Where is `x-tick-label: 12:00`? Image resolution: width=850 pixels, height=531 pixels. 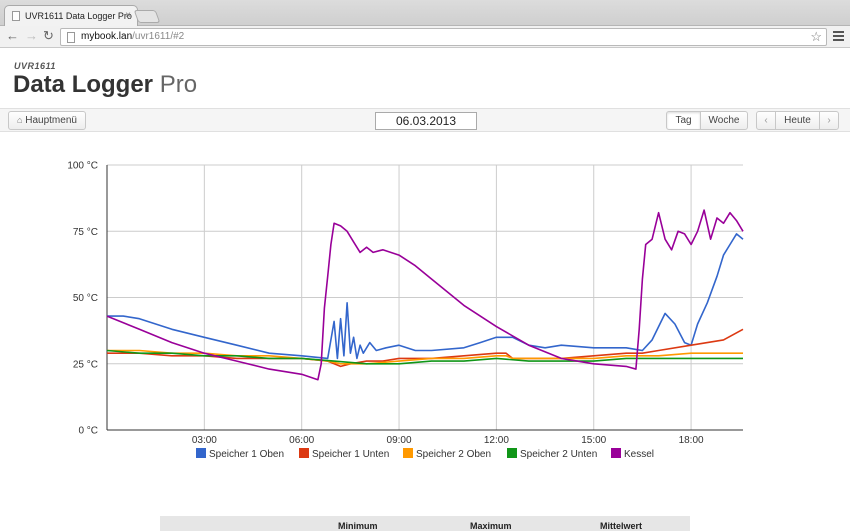
x-tick-label: 12:00 is located at coordinates (496, 440).